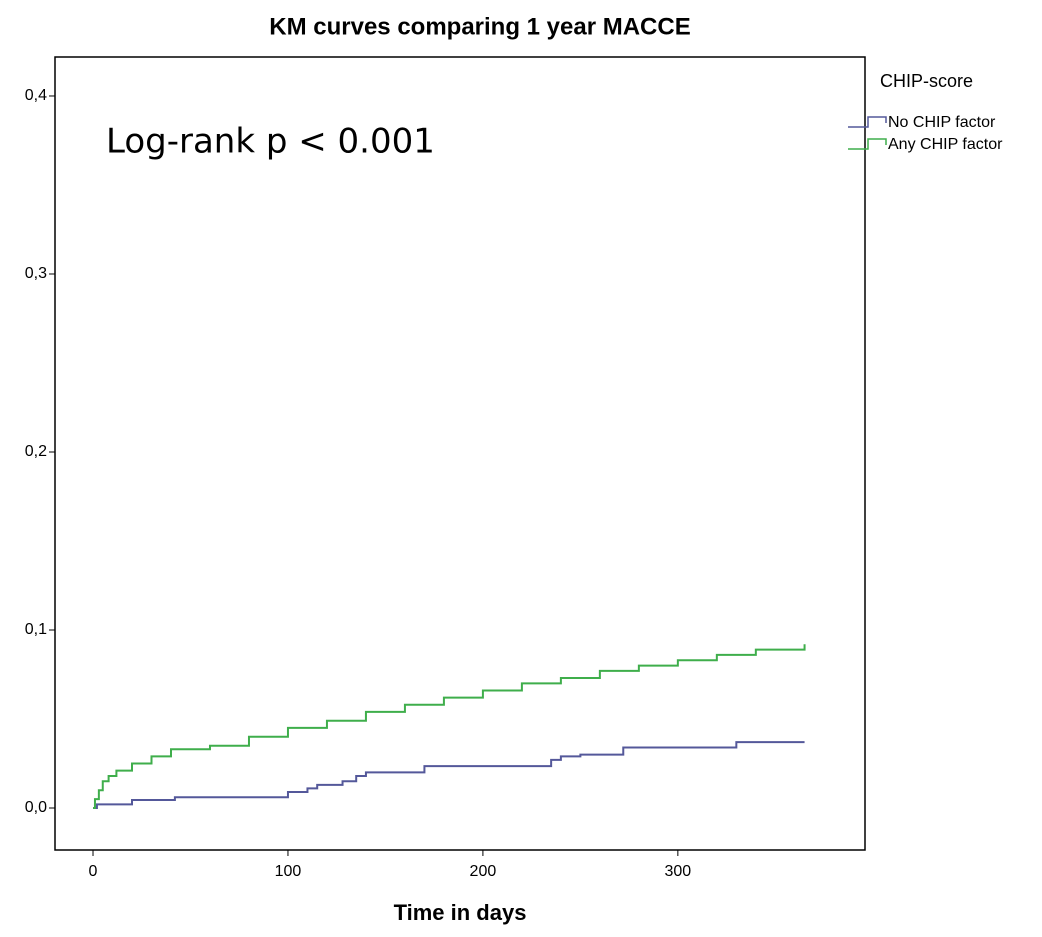 The image size is (1042, 937). Describe the element at coordinates (483, 871) in the screenshot. I see `x-tick-label: 200` at that location.